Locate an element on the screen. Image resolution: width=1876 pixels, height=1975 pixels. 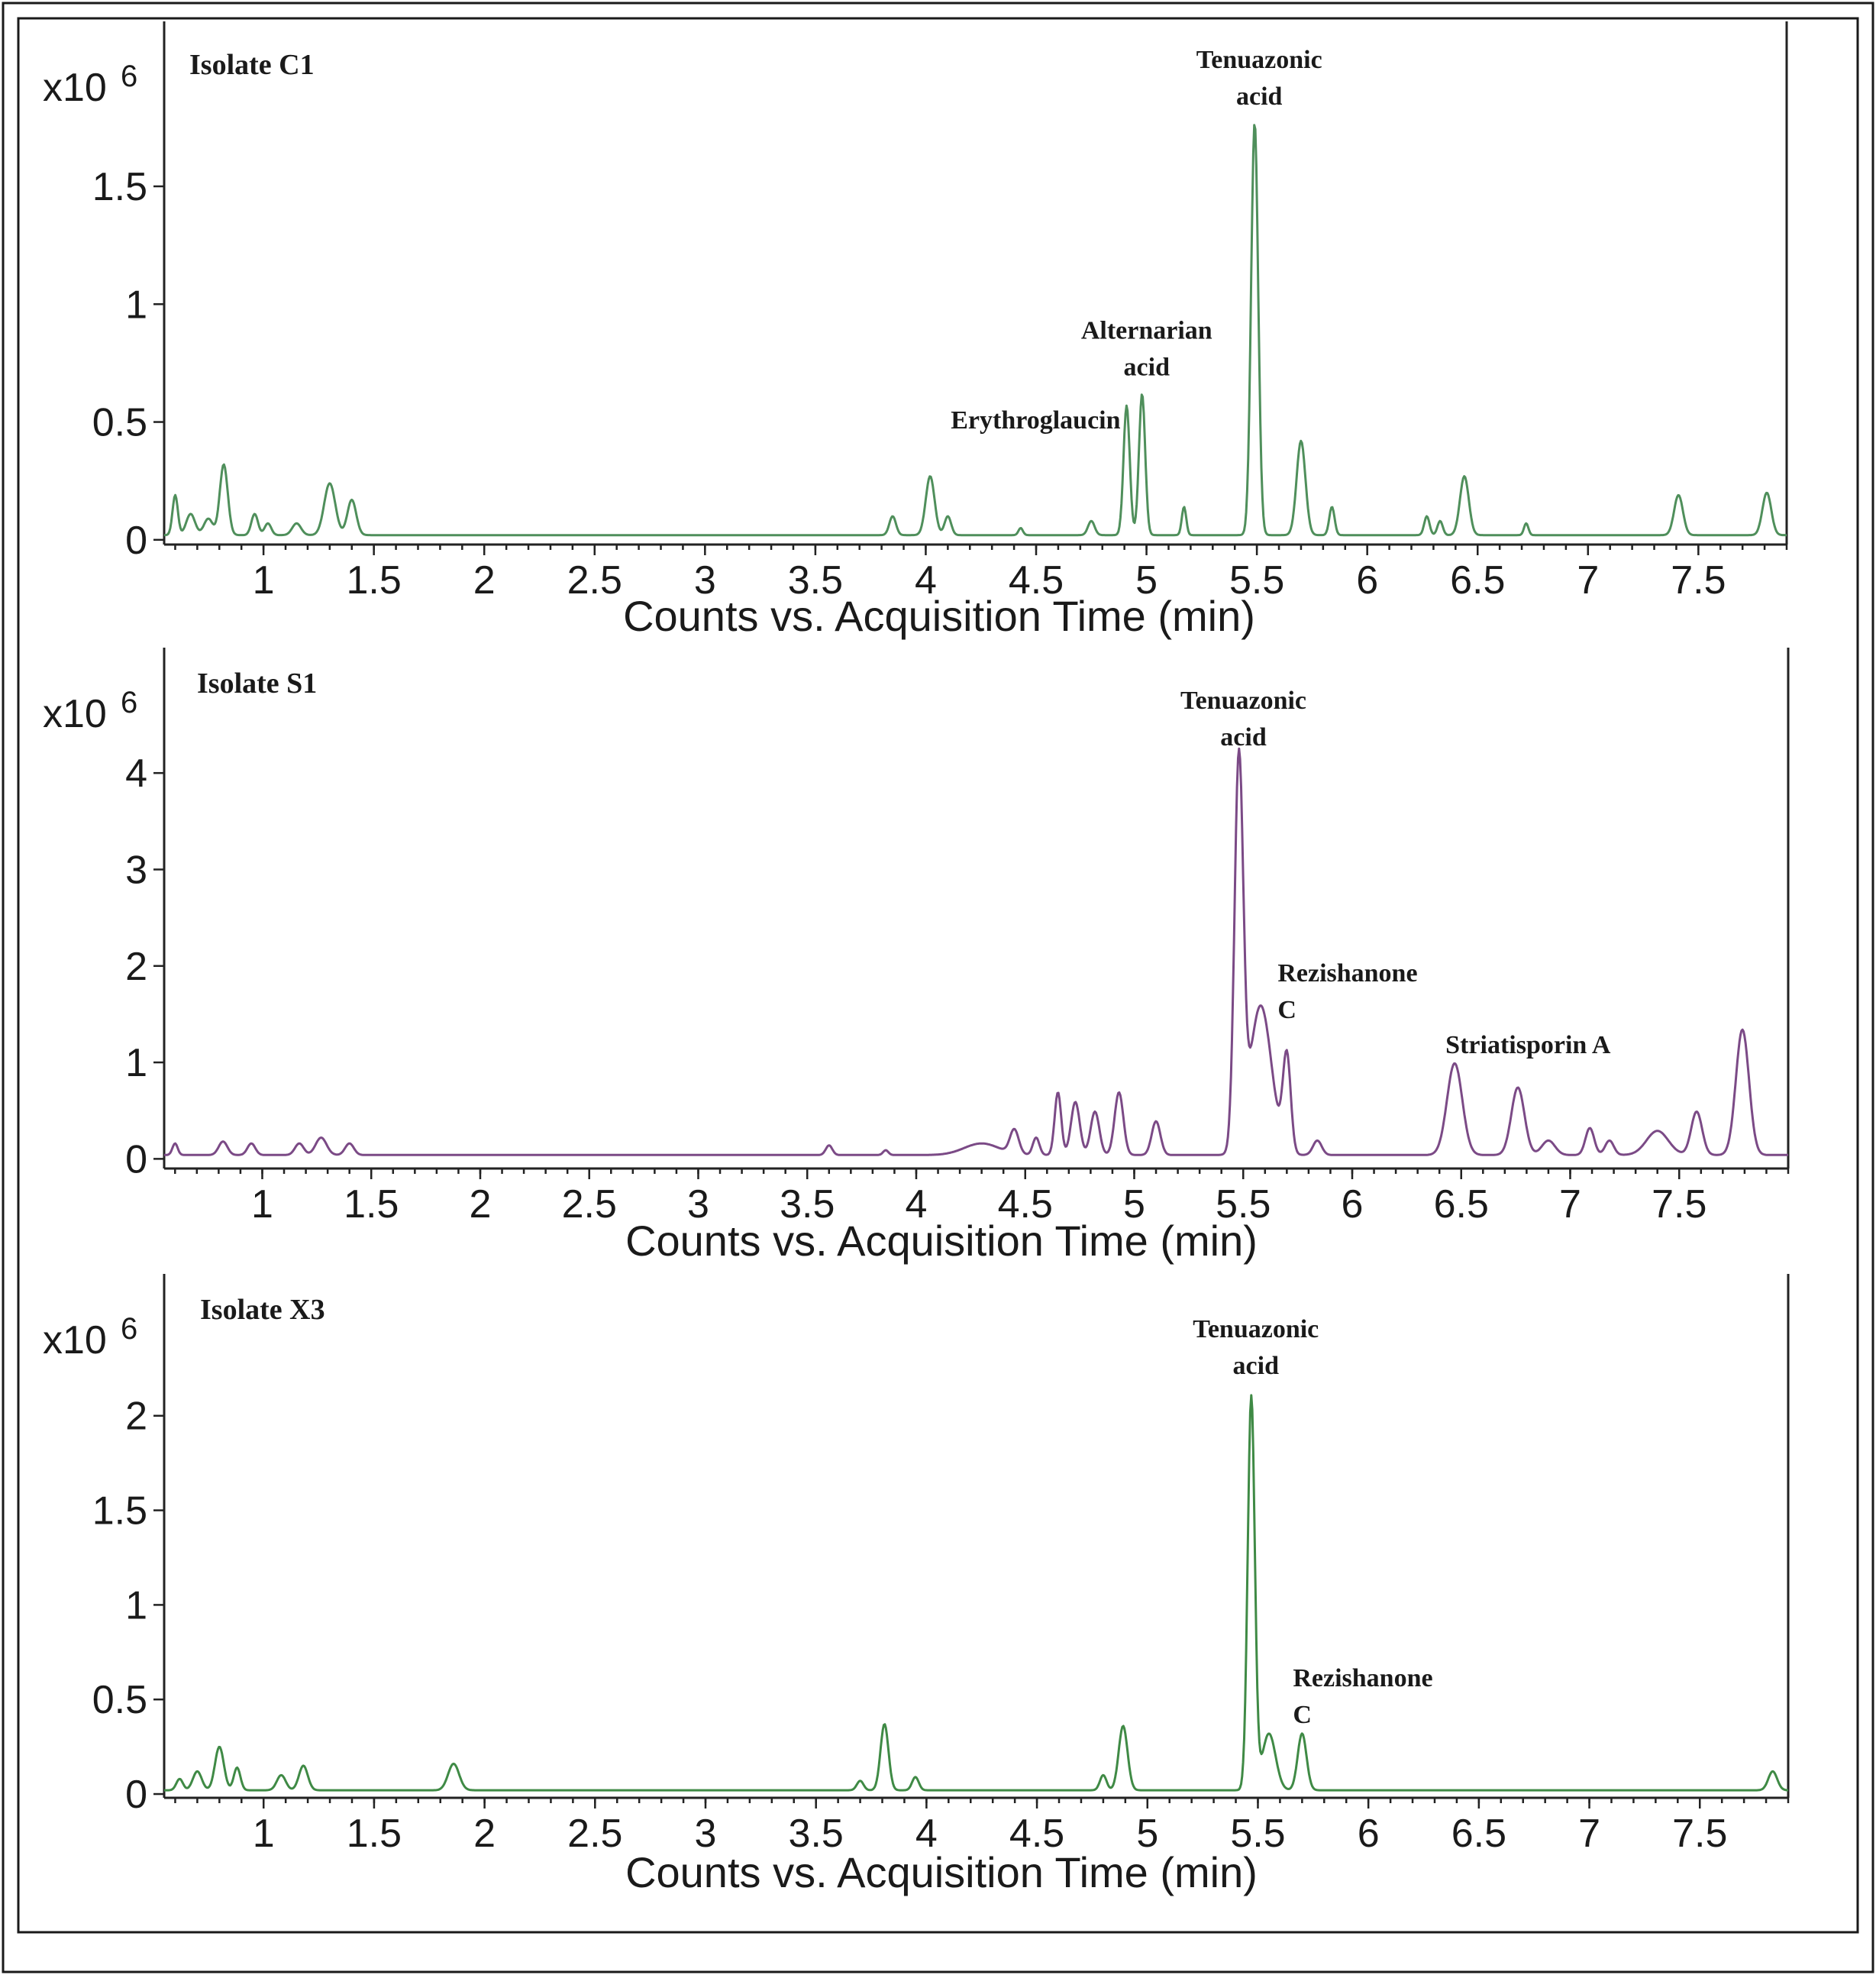
panel-title: Isolate X3 is located at coordinates (262, 1310).